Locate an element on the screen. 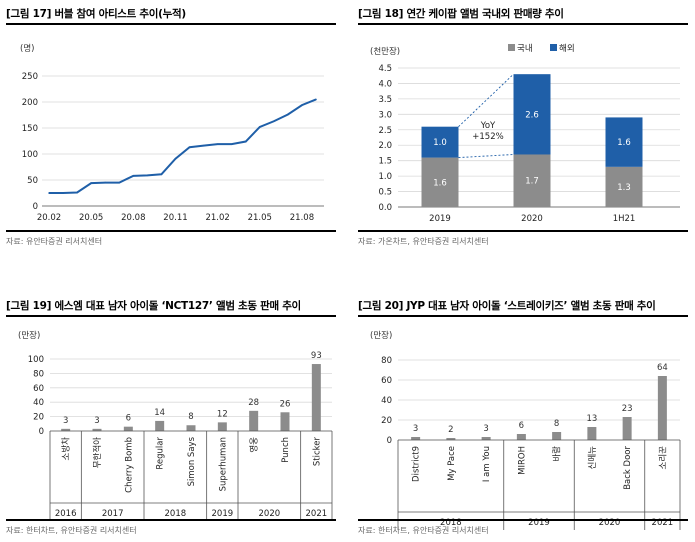  data-label: 1.6 is located at coordinates (440, 183).